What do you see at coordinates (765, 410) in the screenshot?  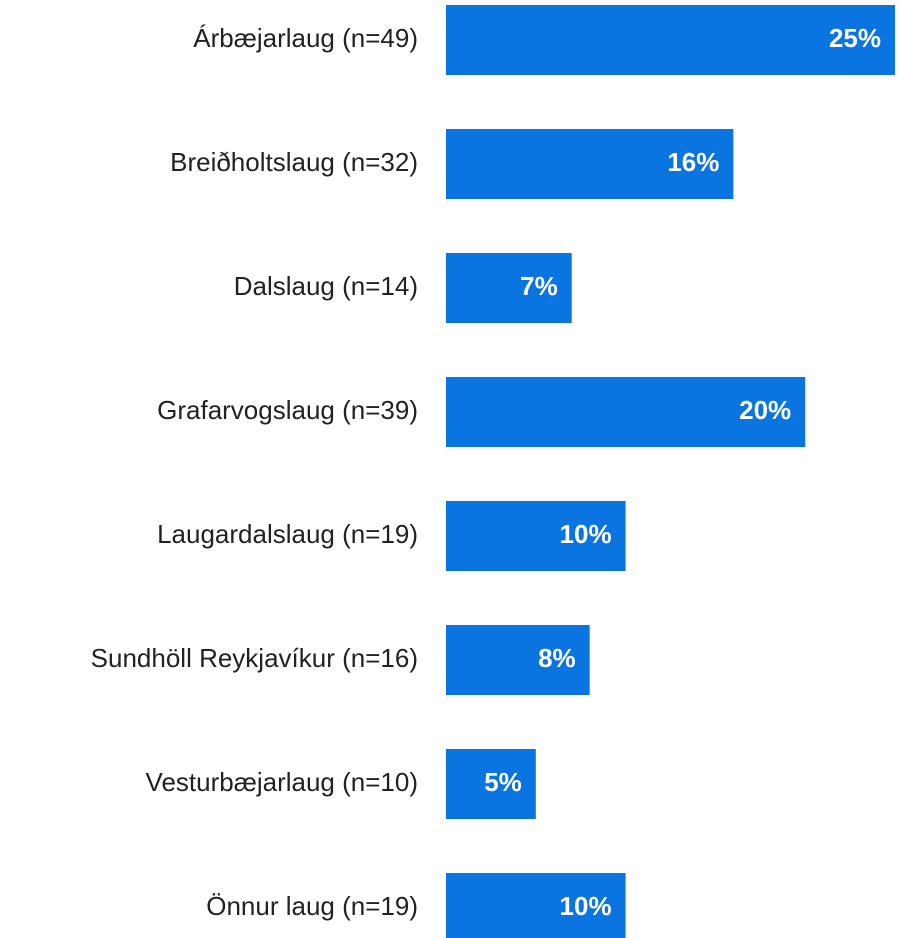 I see `value-label: 20%` at bounding box center [765, 410].